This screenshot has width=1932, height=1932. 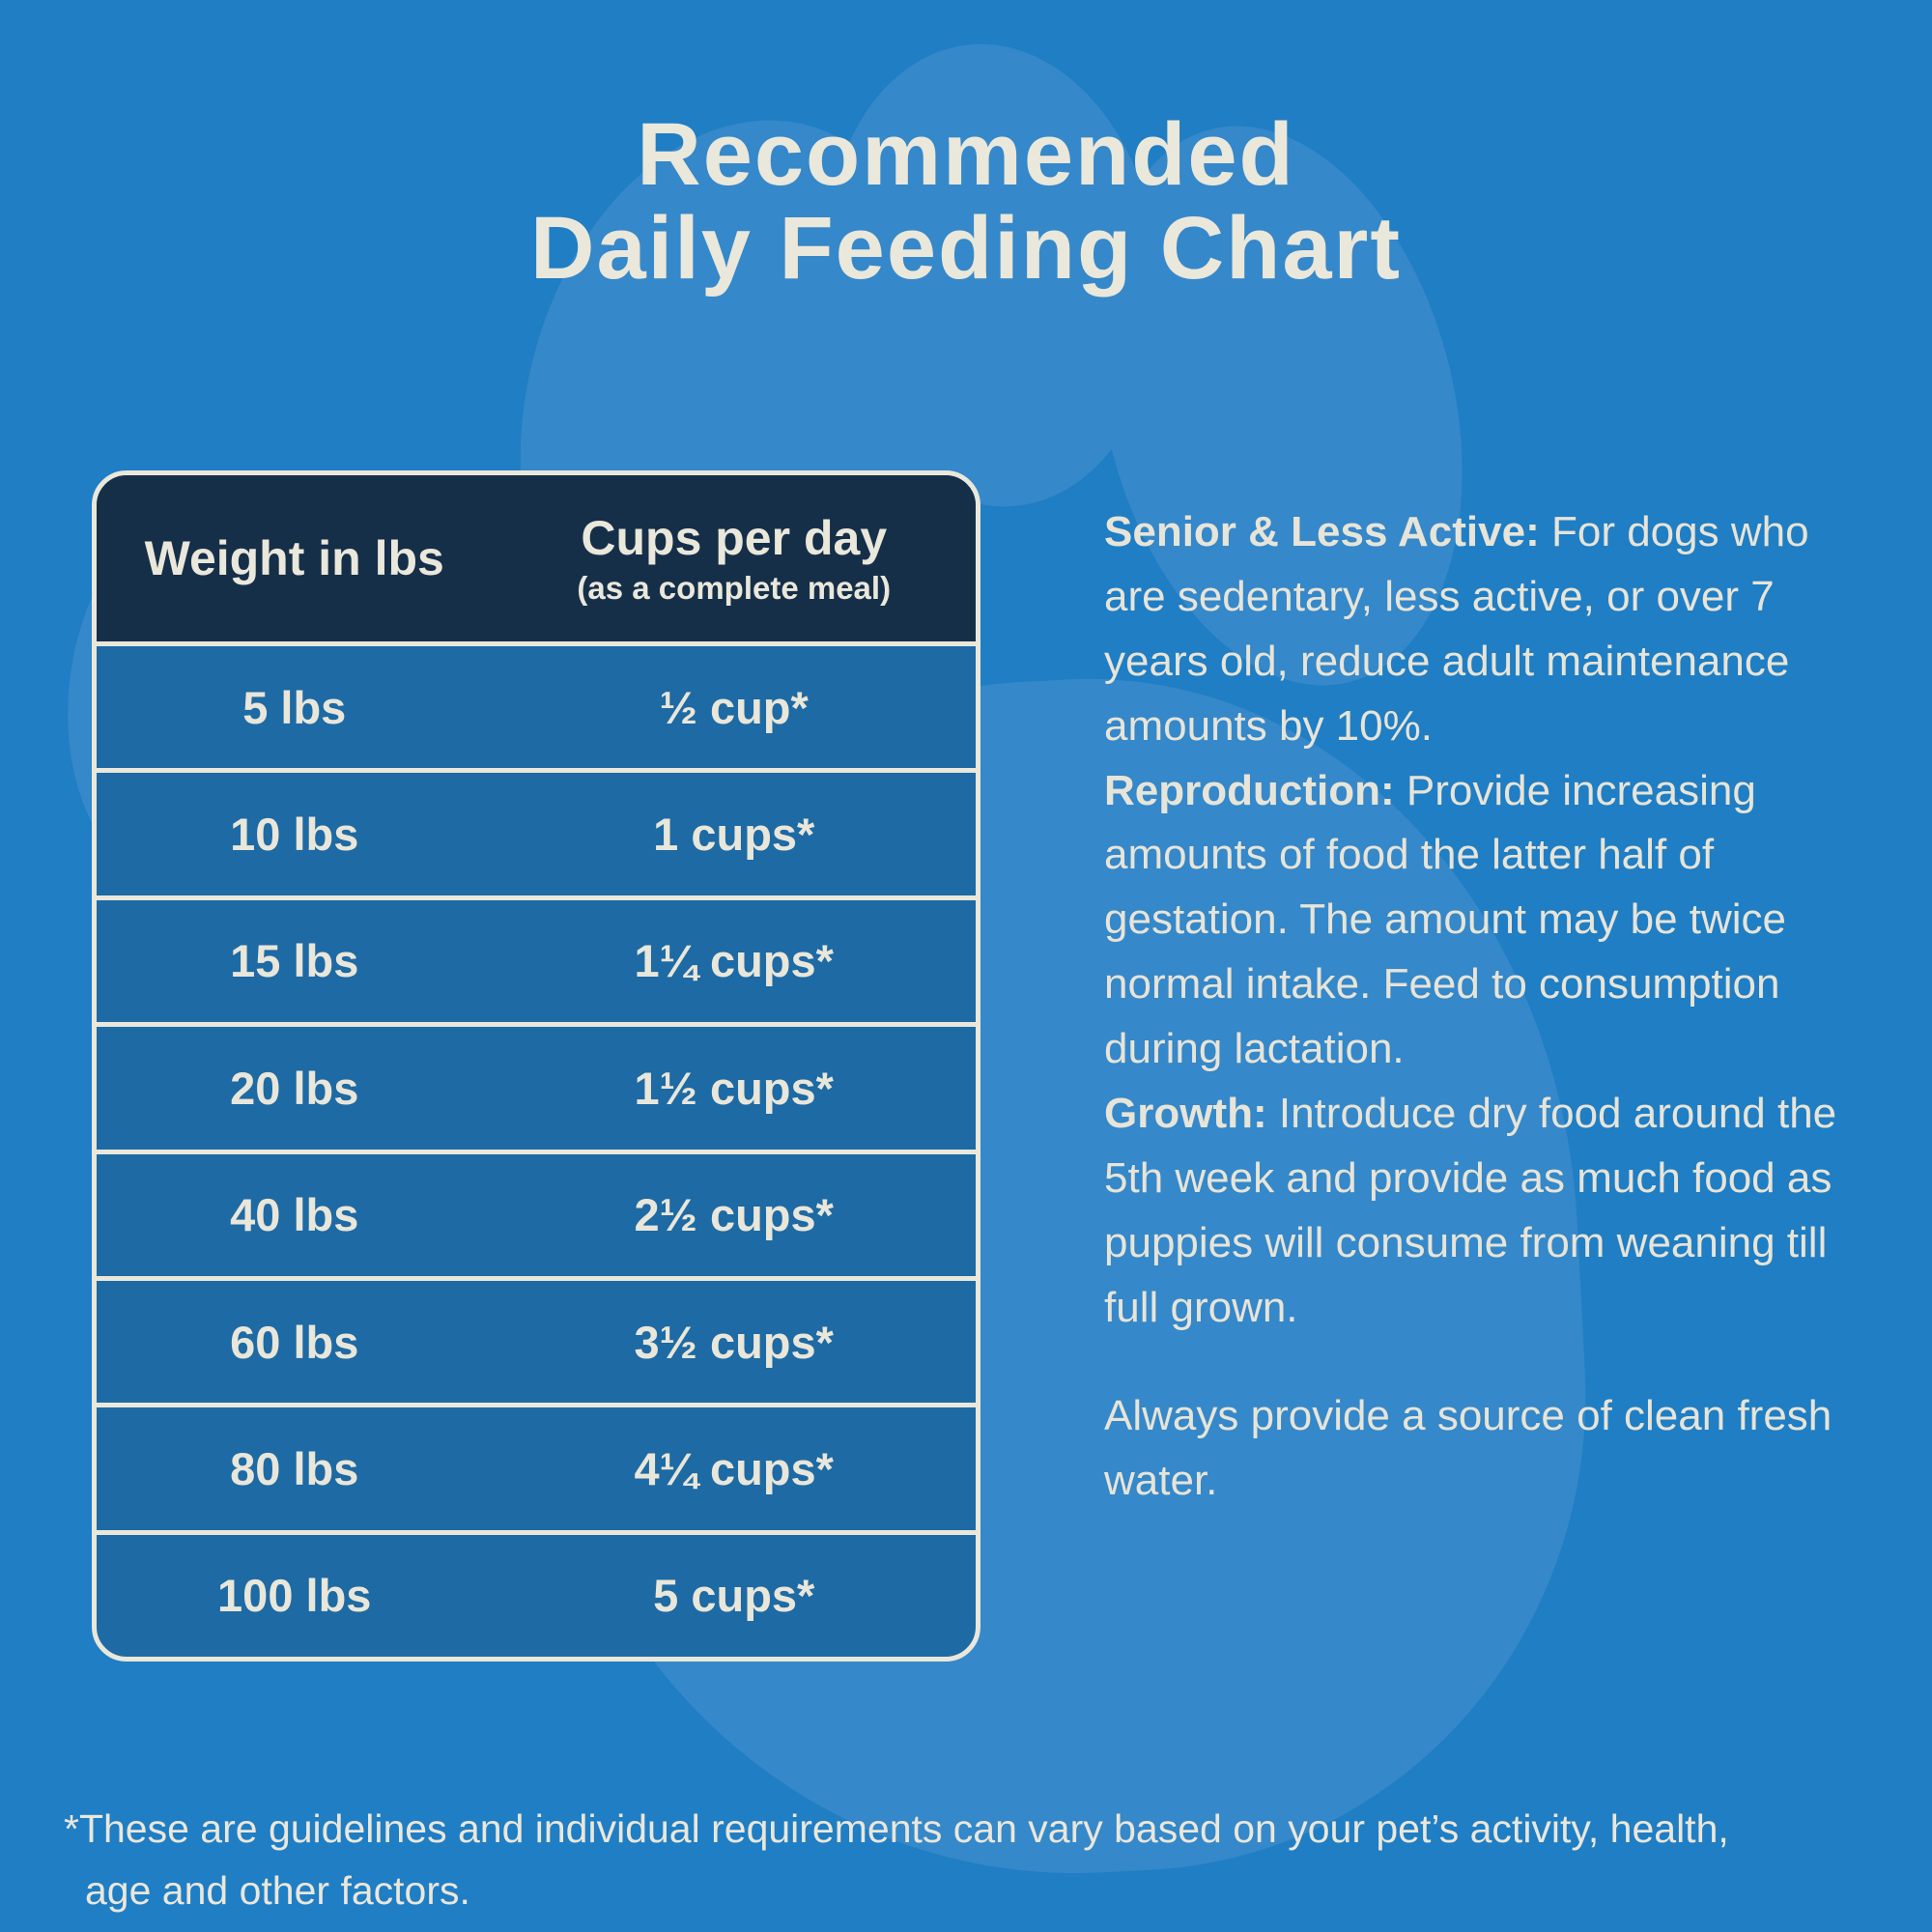 What do you see at coordinates (294, 1596) in the screenshot?
I see `weight-cell: 100 lbs` at bounding box center [294, 1596].